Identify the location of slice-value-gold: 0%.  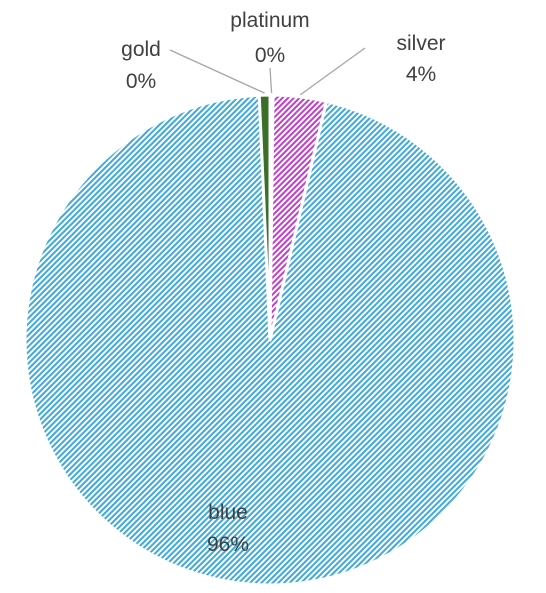
(141, 81).